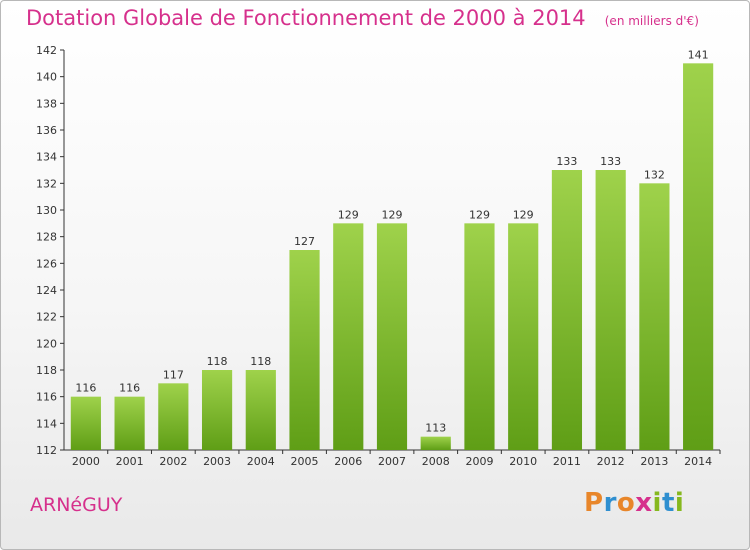 Image resolution: width=750 pixels, height=550 pixels. I want to click on x-tick-label: 2012, so click(611, 461).